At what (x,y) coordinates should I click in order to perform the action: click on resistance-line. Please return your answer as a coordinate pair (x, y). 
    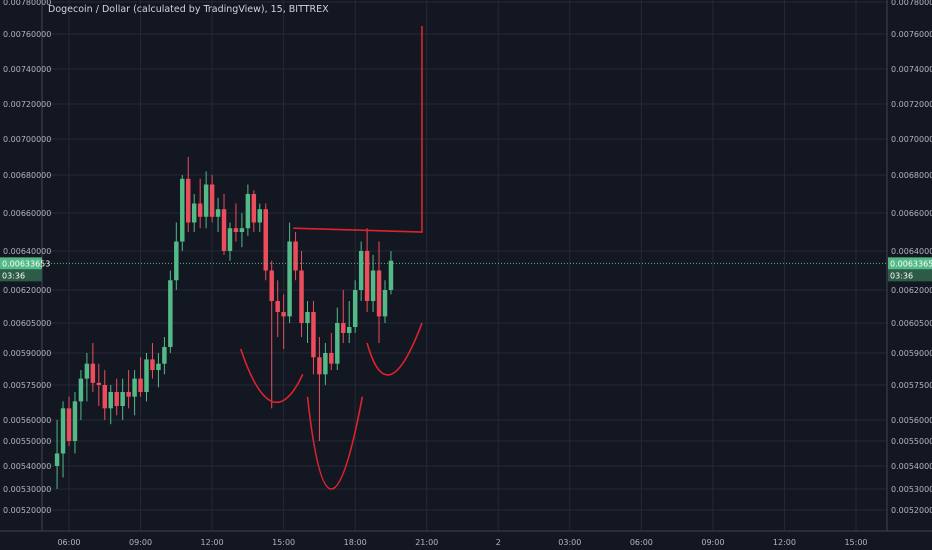
    Looking at the image, I should click on (358, 129).